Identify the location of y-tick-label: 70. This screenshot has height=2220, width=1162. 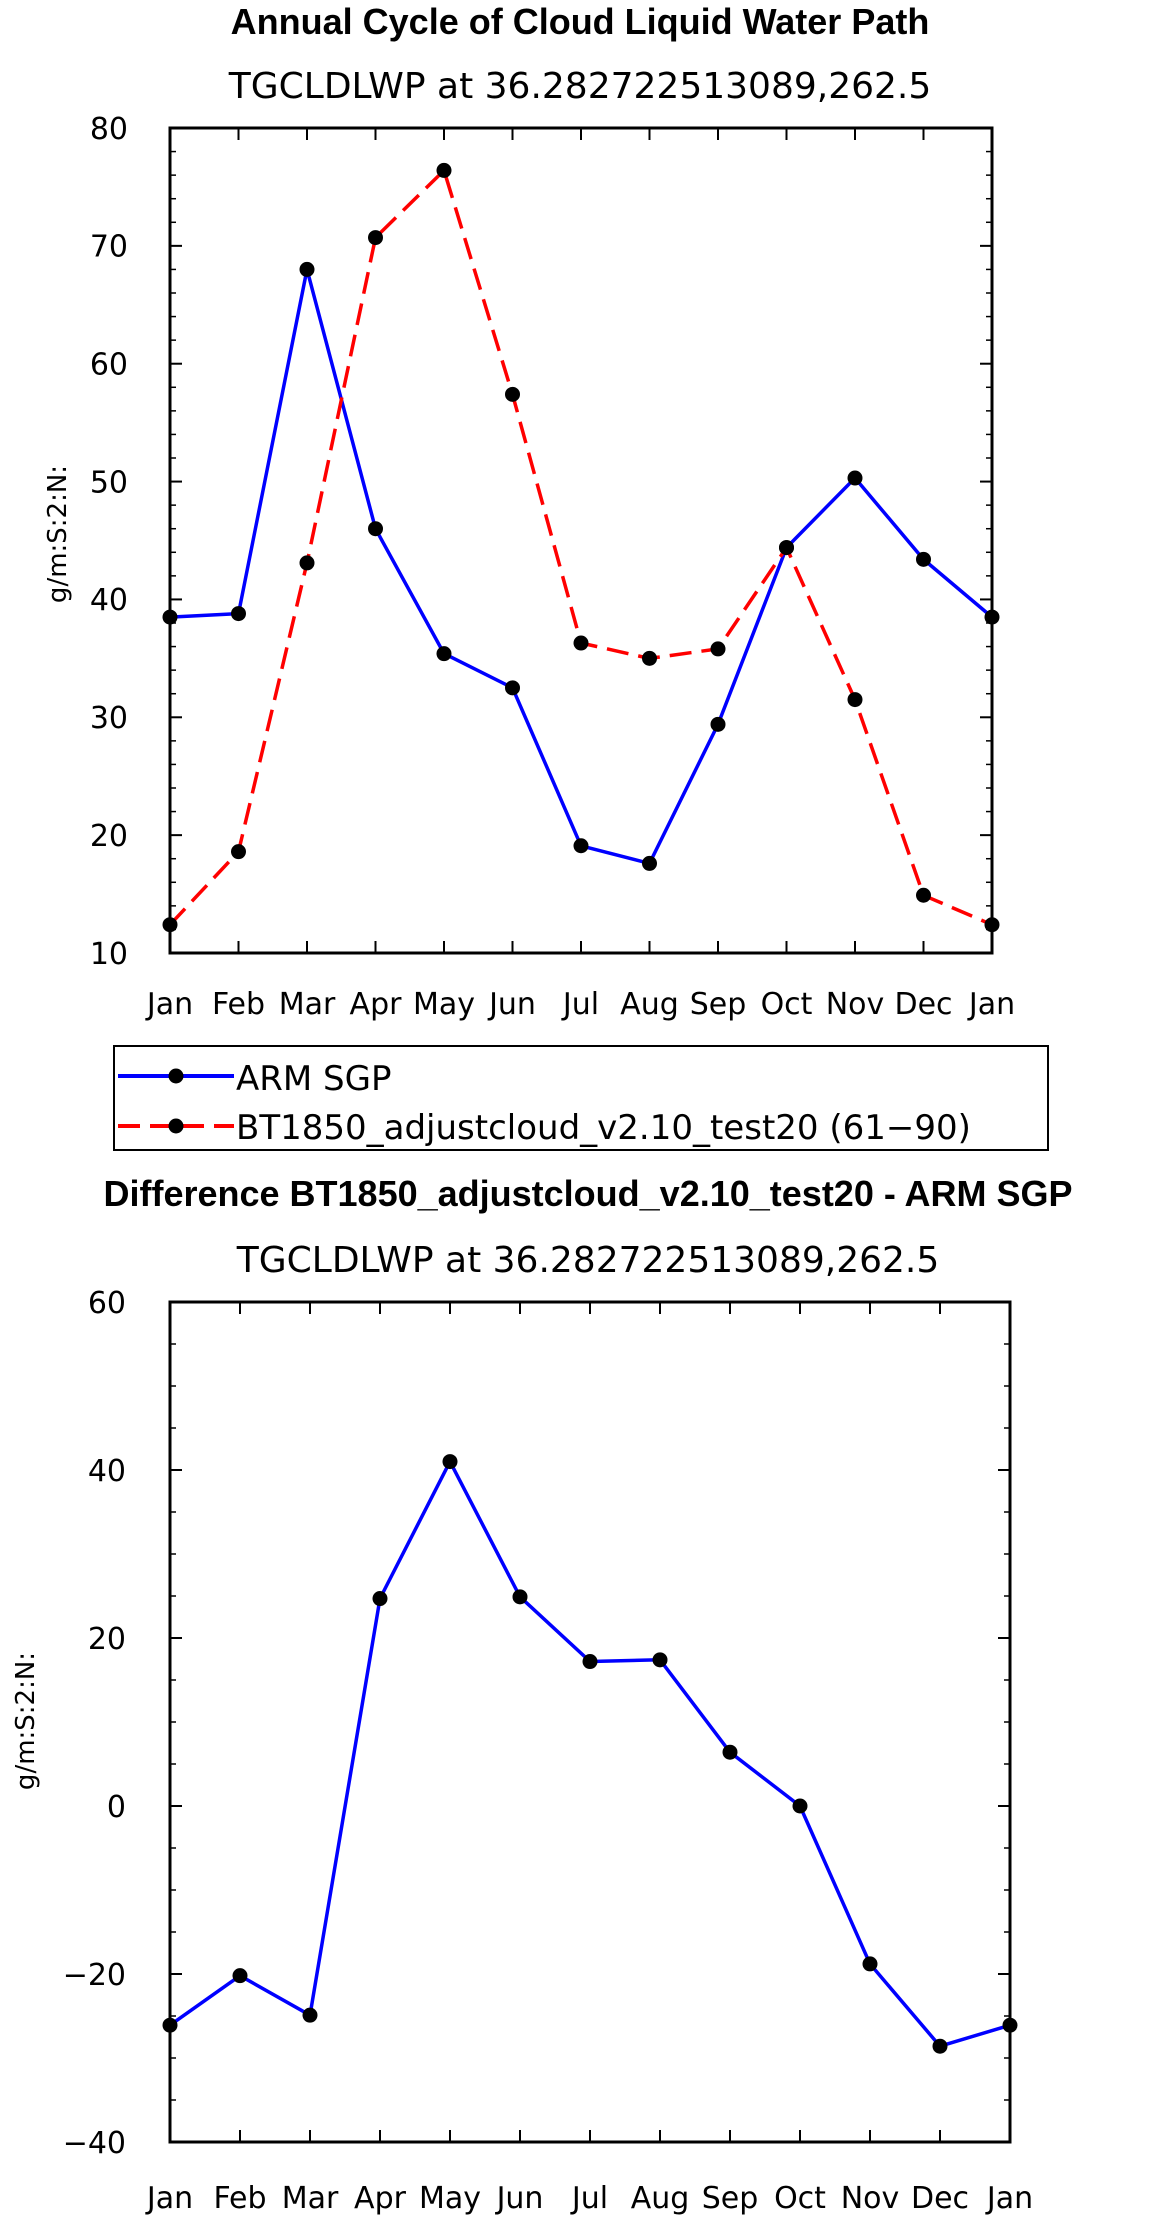
(109, 247).